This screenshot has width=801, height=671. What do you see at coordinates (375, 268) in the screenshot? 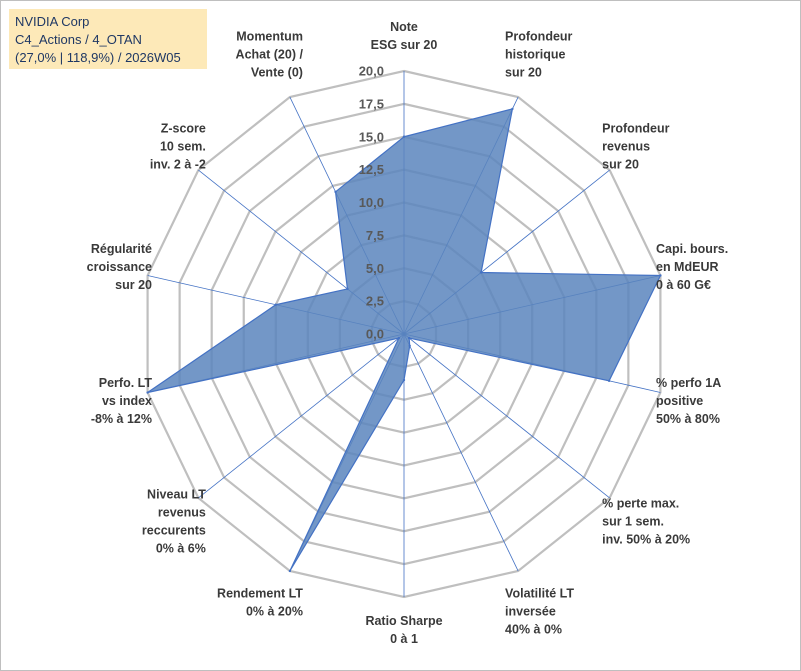
I see `tick-label-2: 5,0` at bounding box center [375, 268].